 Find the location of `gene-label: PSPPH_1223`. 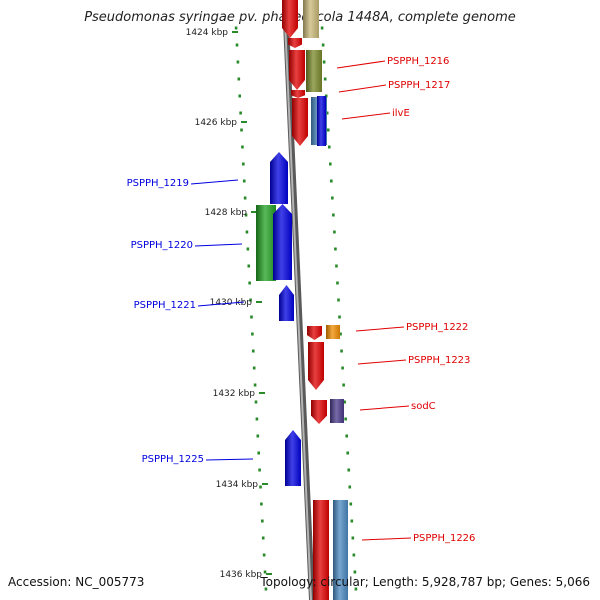

gene-label: PSPPH_1223 is located at coordinates (439, 360).